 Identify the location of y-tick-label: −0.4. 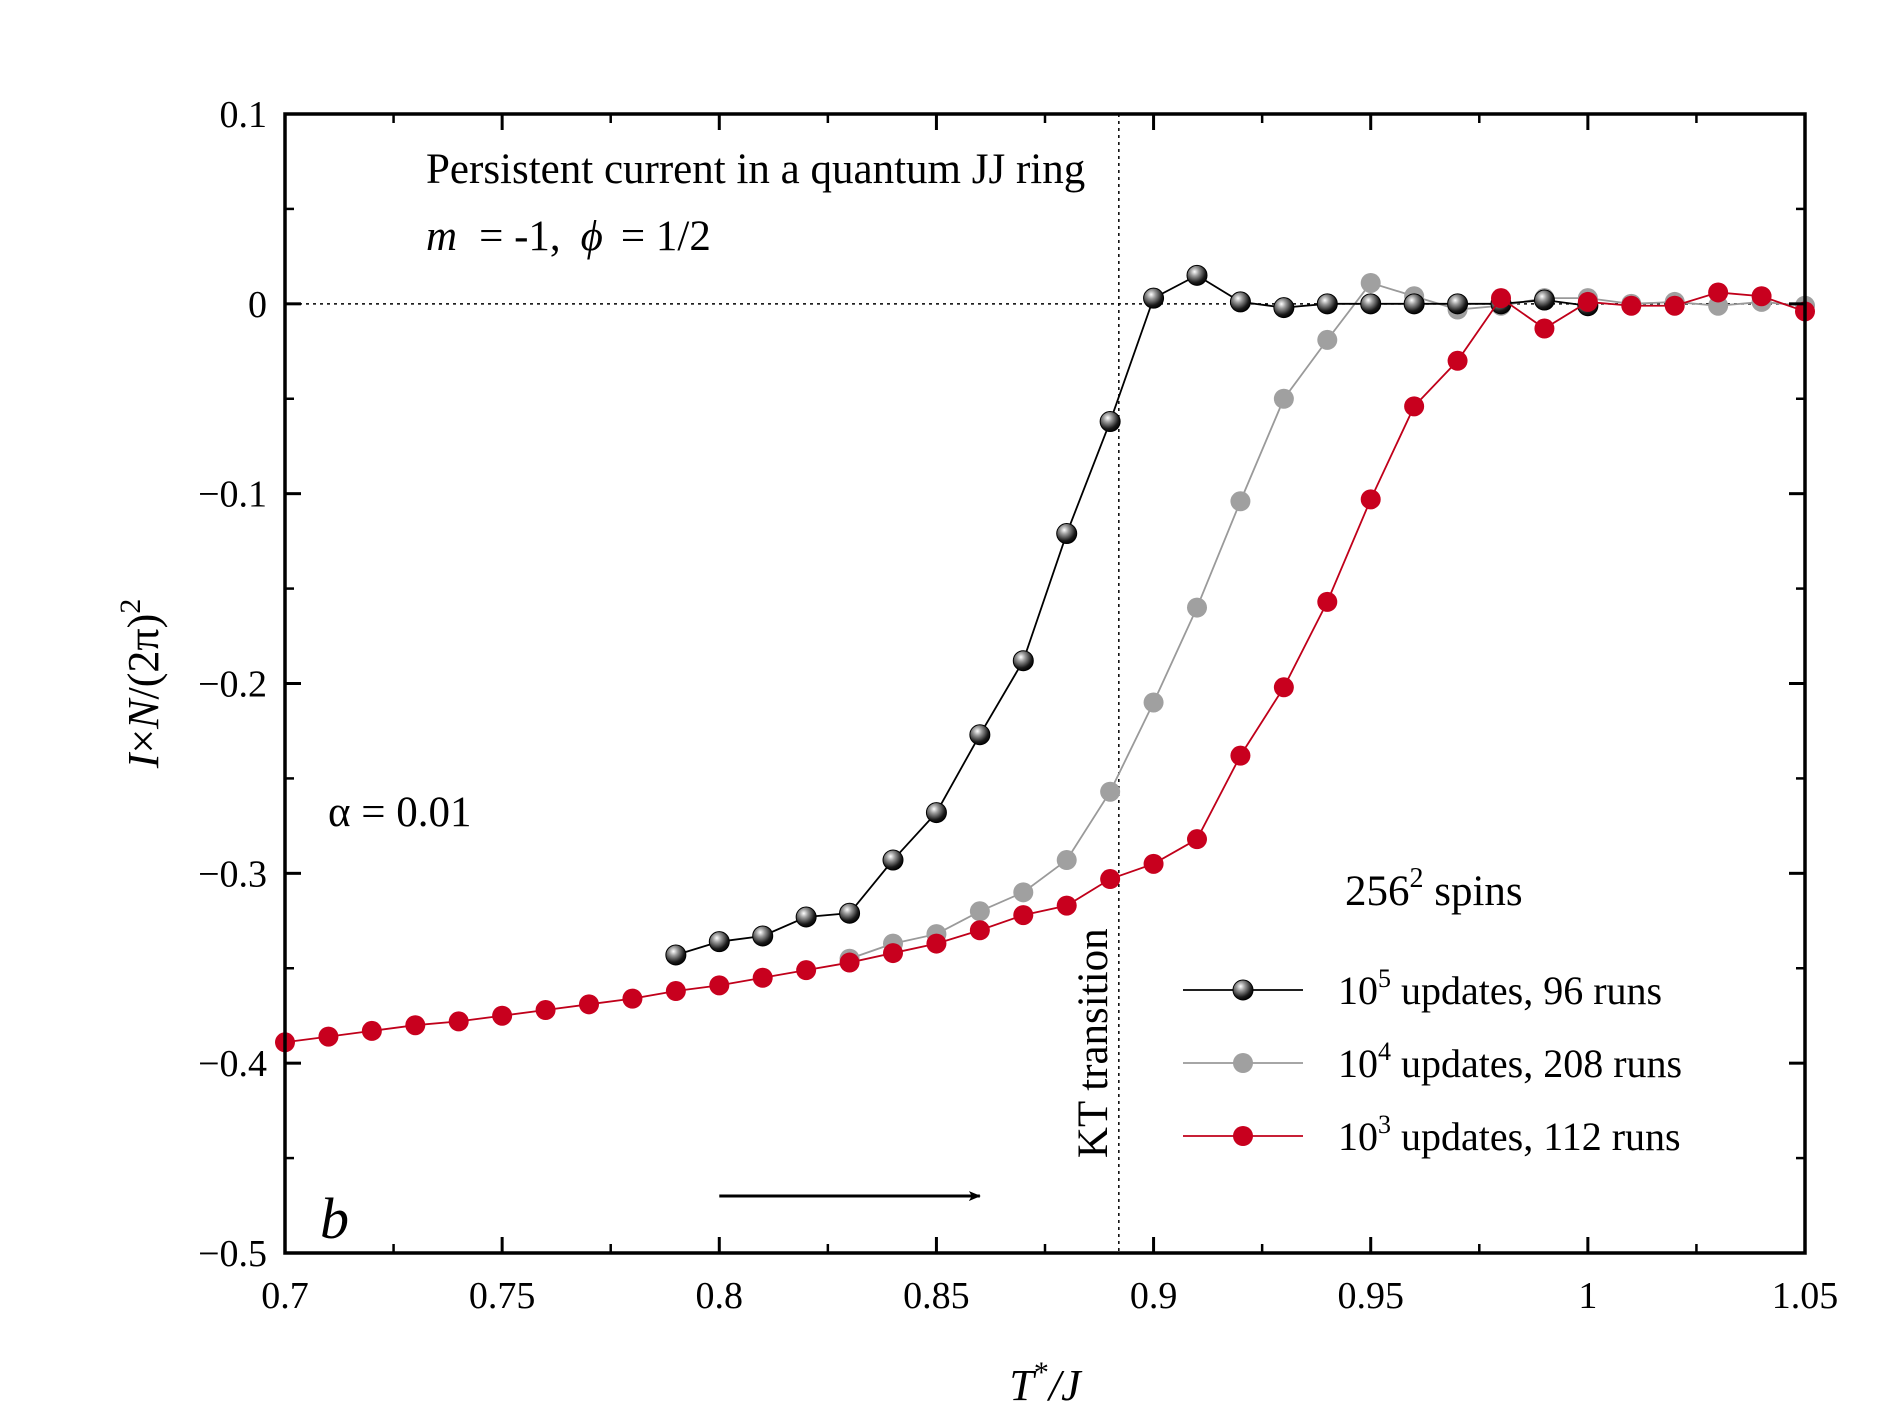
(232, 1064).